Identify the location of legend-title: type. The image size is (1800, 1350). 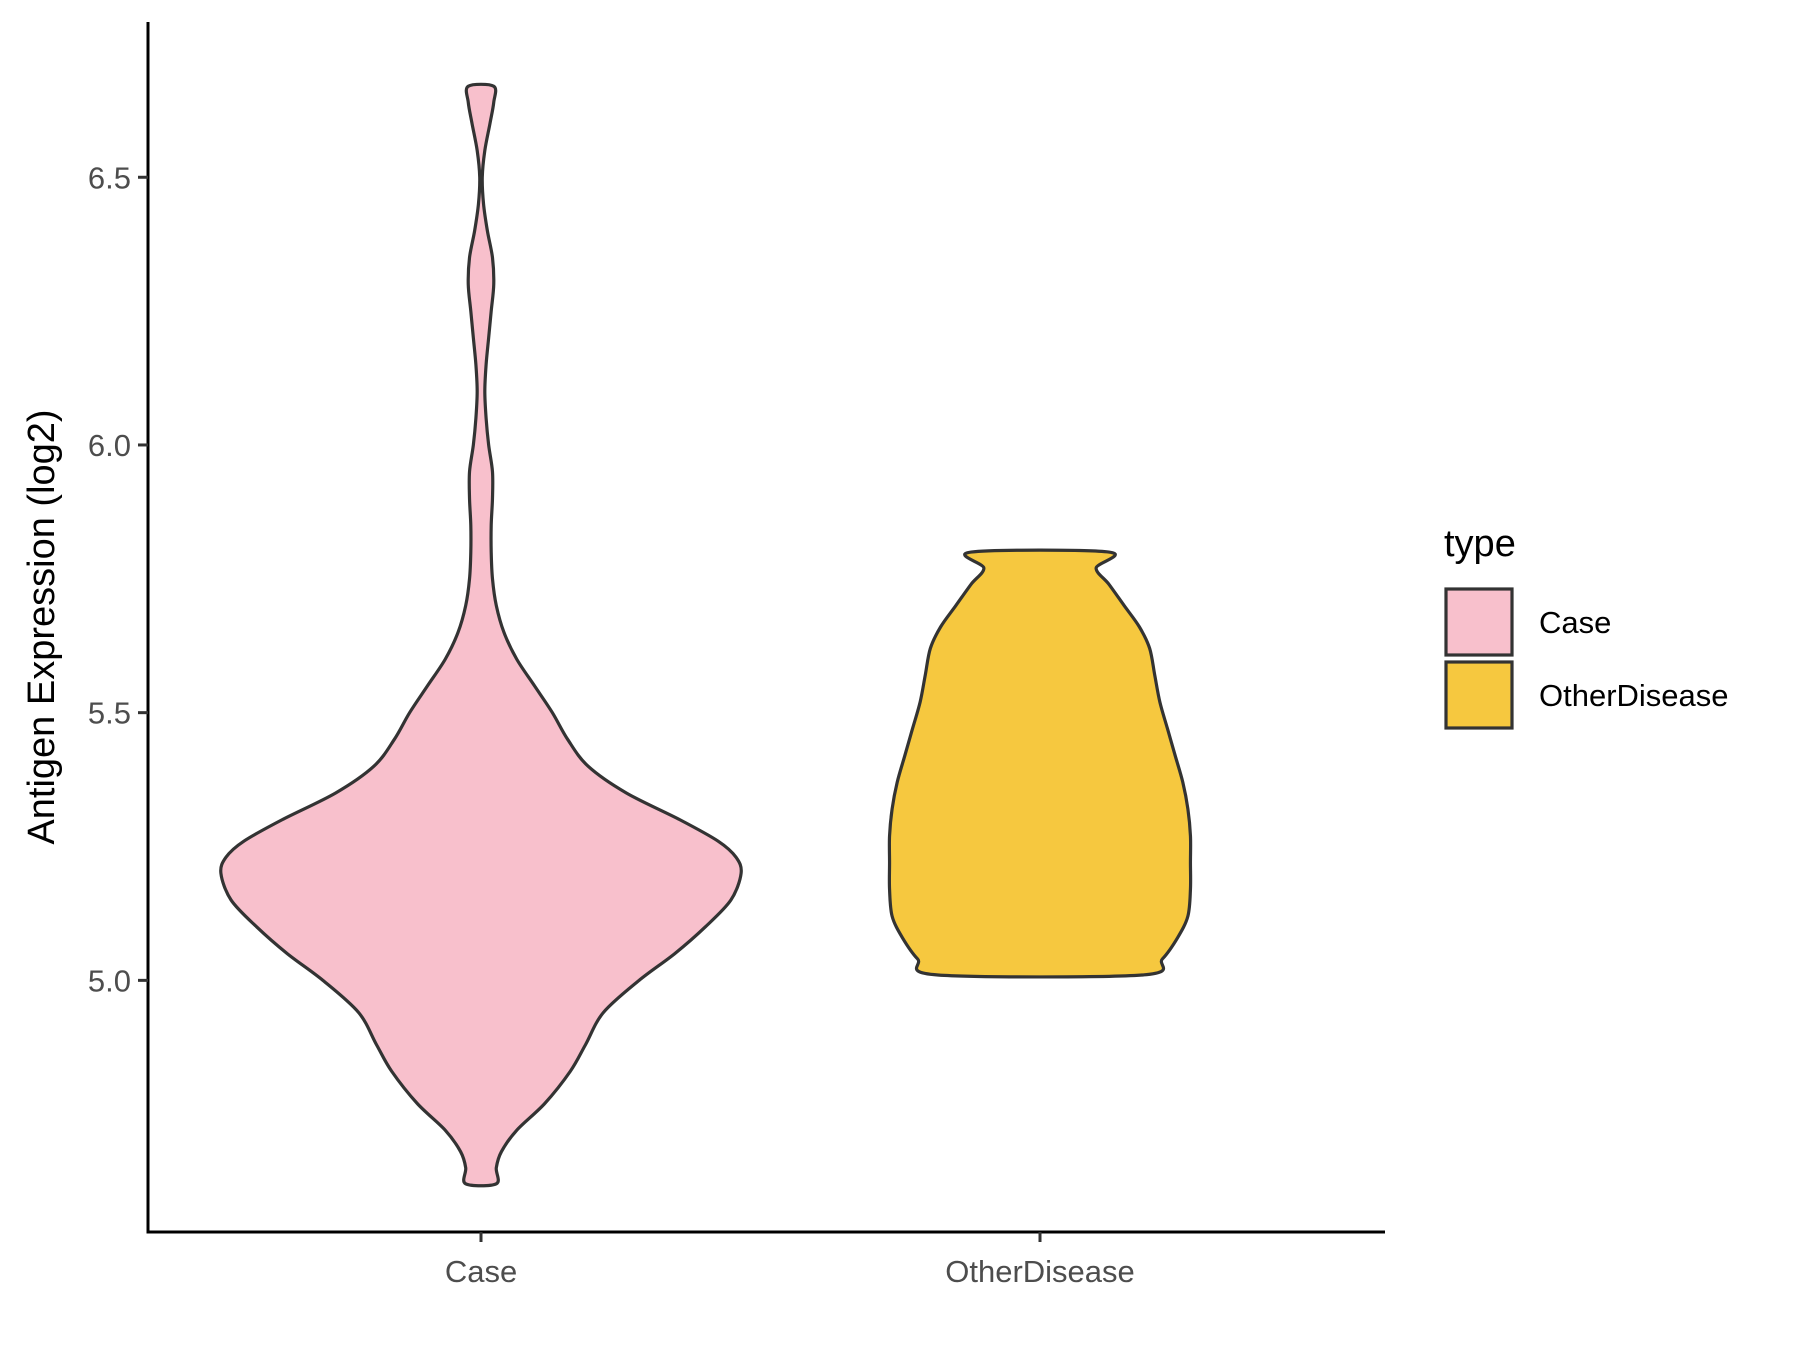
(1480, 544).